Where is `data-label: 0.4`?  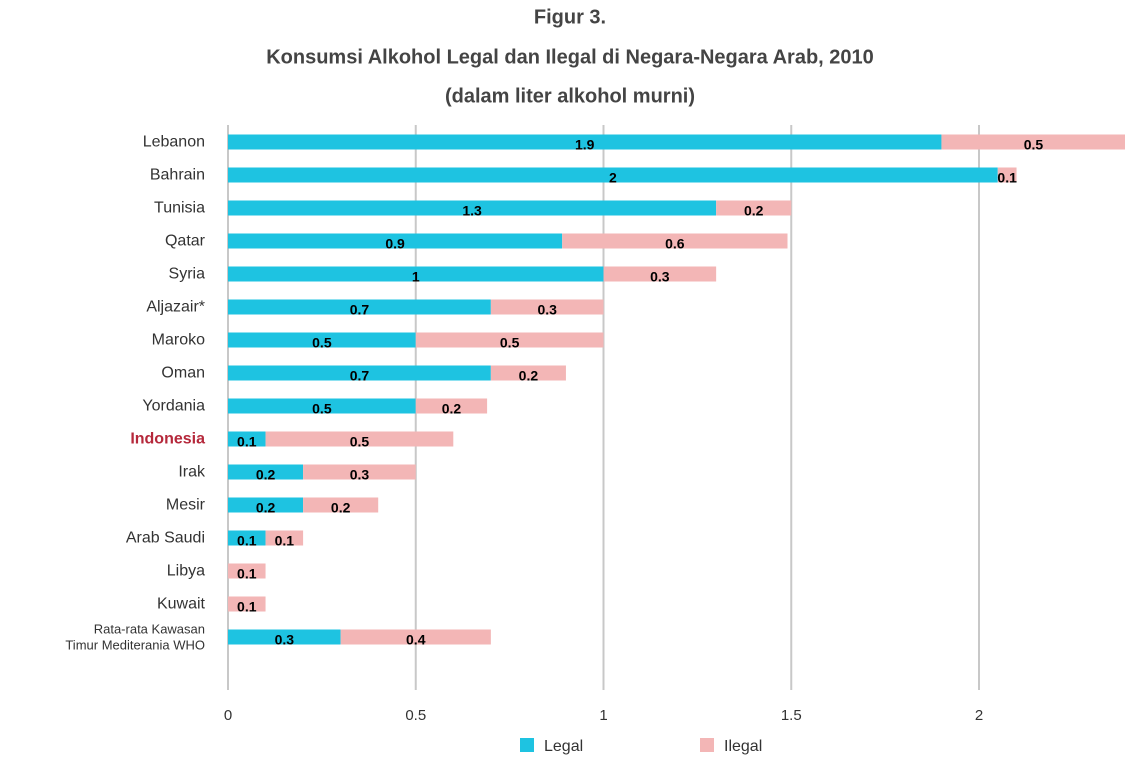
data-label: 0.4 is located at coordinates (416, 640).